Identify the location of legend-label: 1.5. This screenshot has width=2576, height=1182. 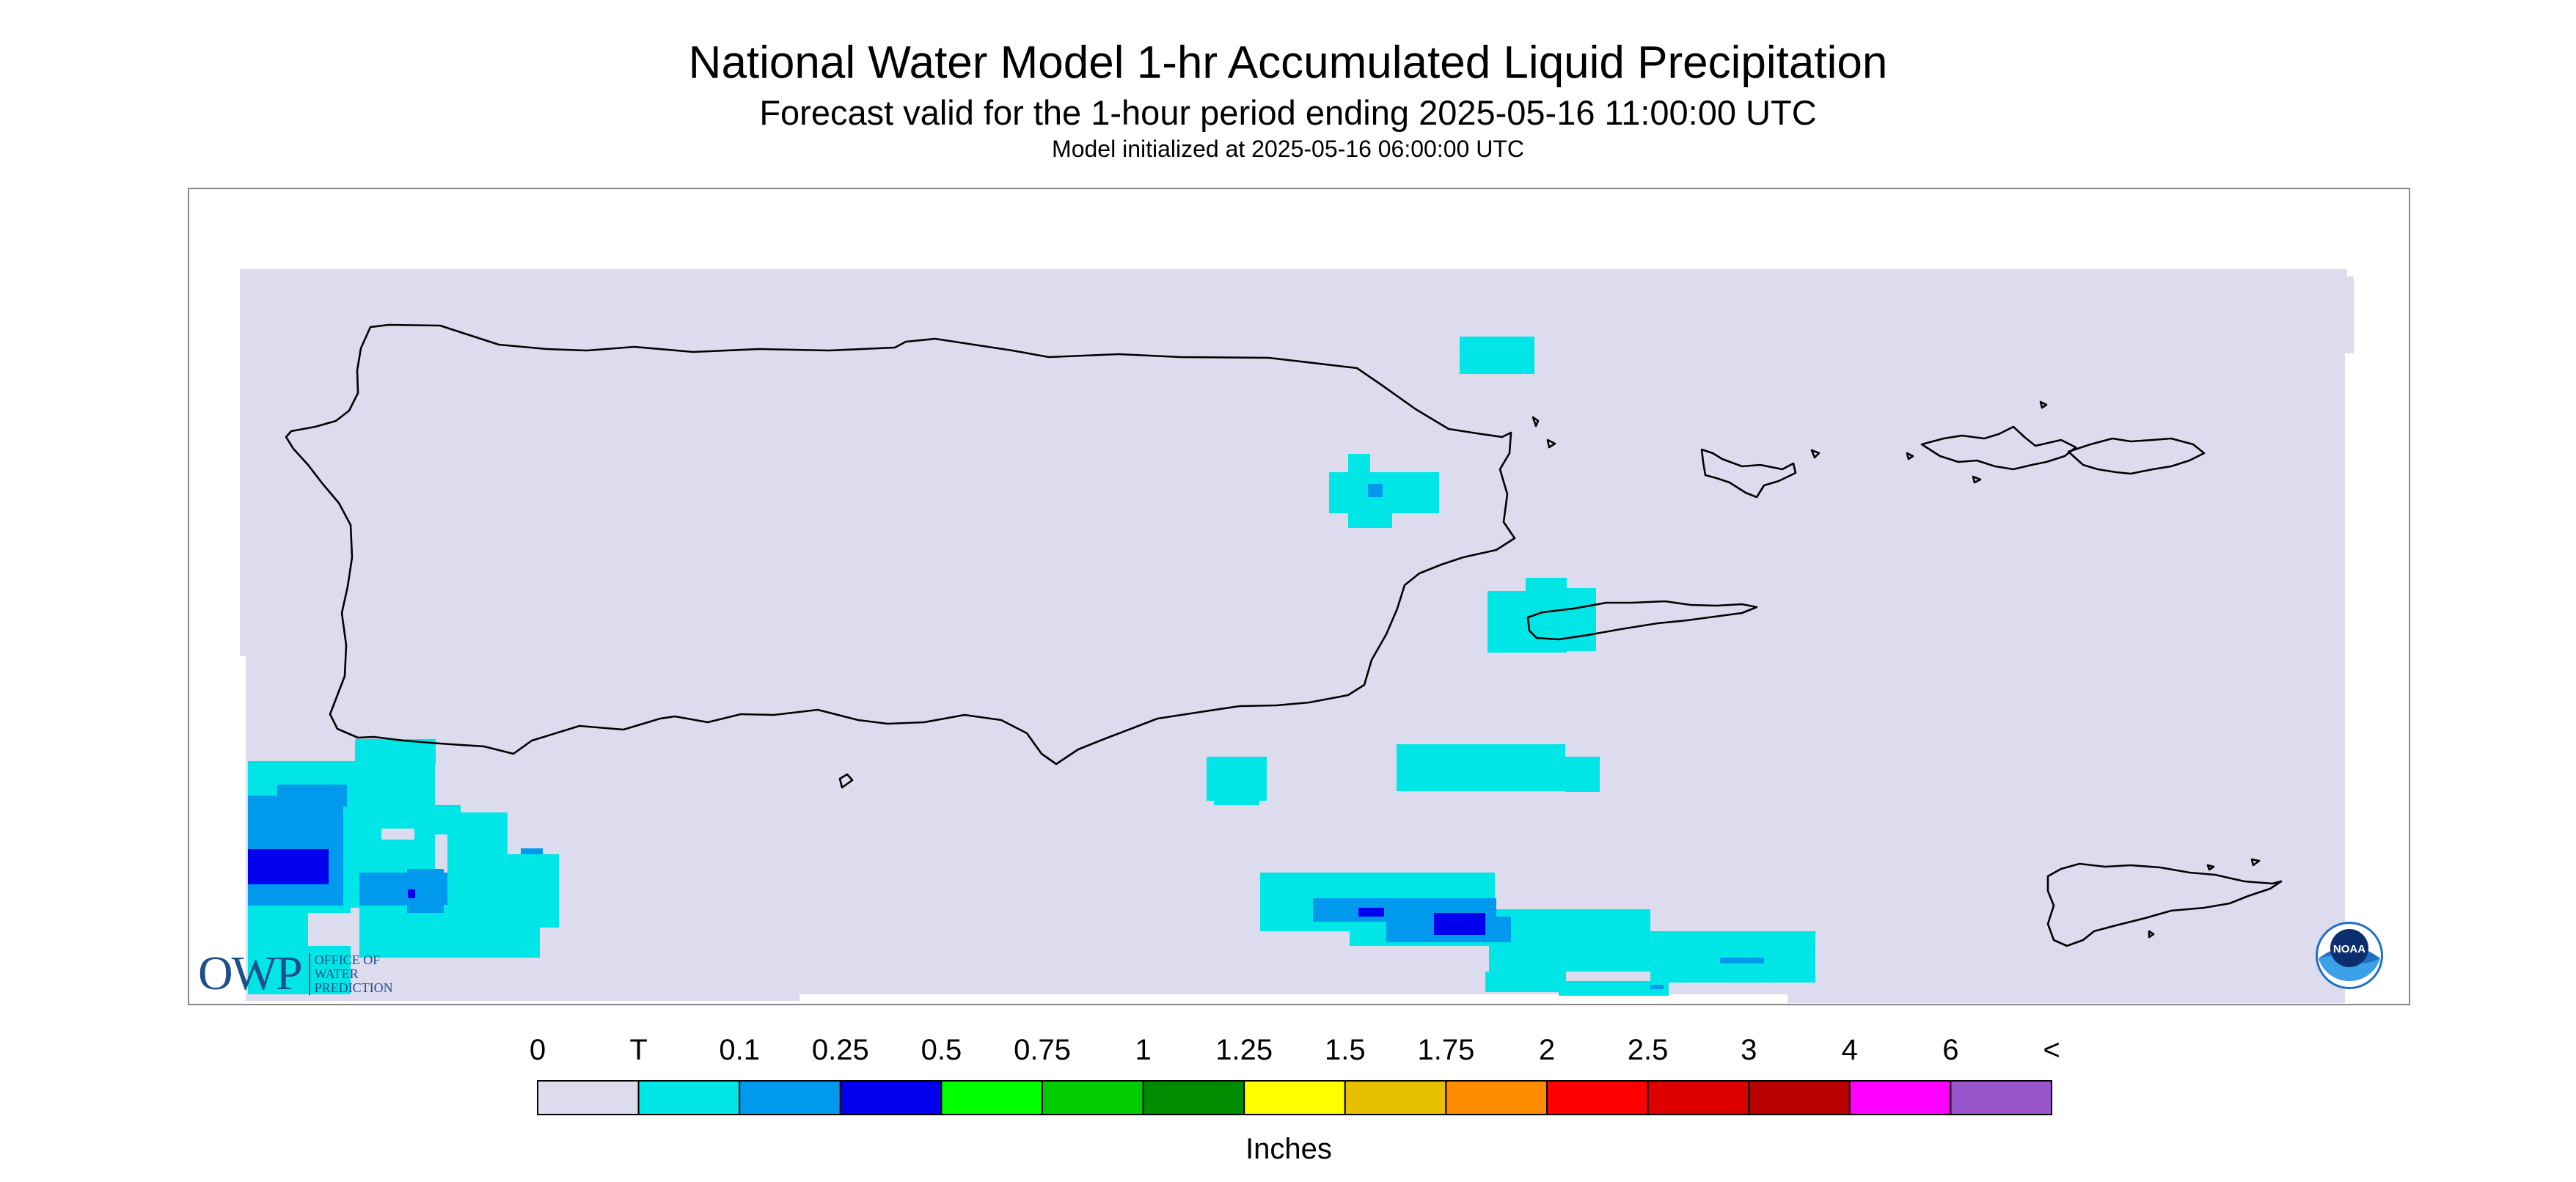
(1345, 1050).